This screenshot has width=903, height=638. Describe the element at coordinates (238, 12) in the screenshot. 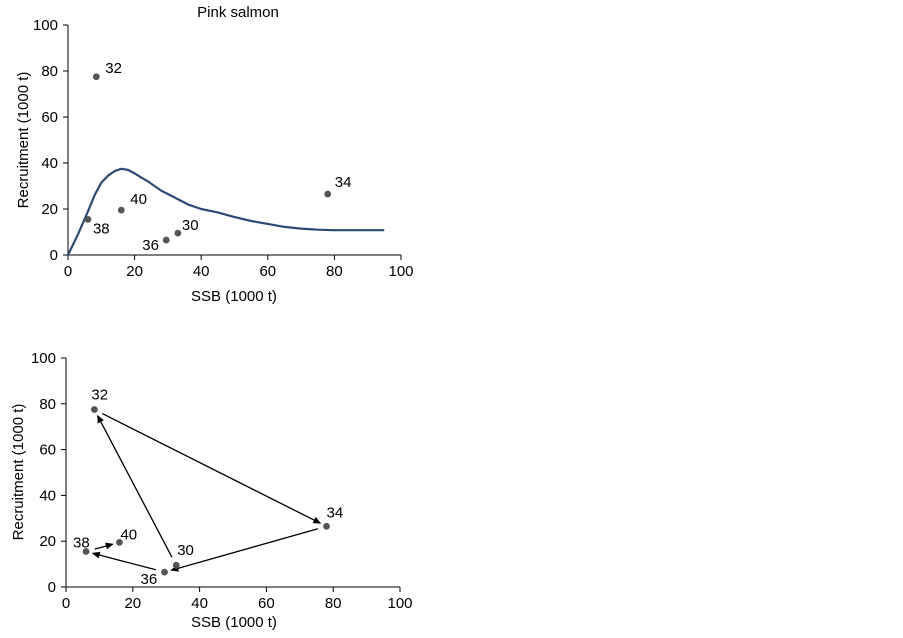

I see `chart-title: Pink salmon` at that location.